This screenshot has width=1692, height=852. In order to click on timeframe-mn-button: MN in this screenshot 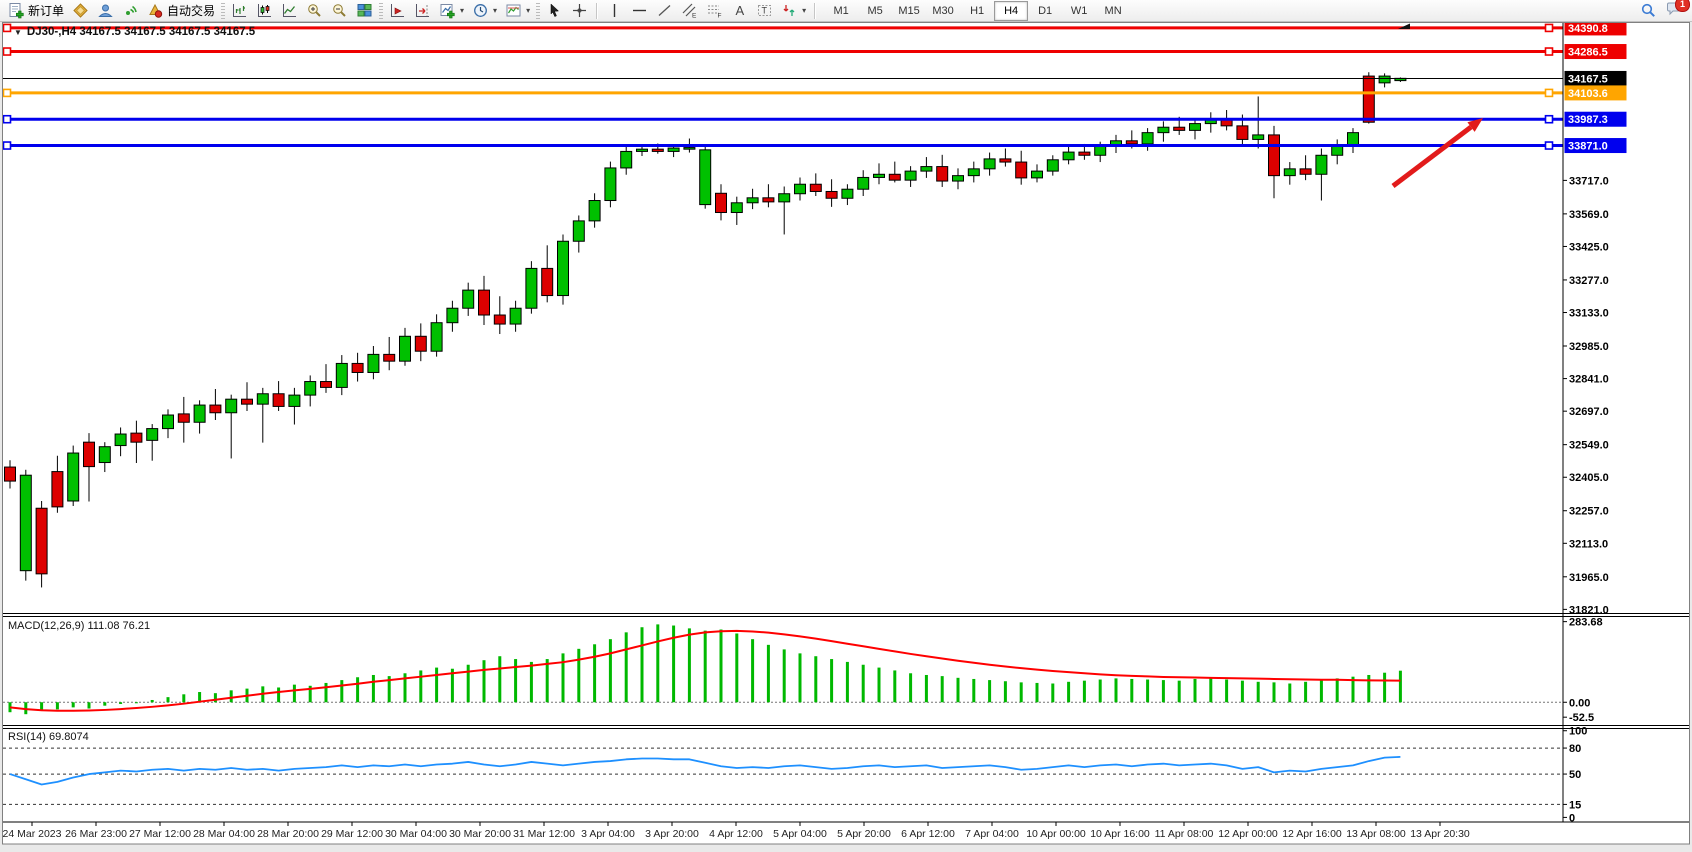, I will do `click(1113, 10)`.